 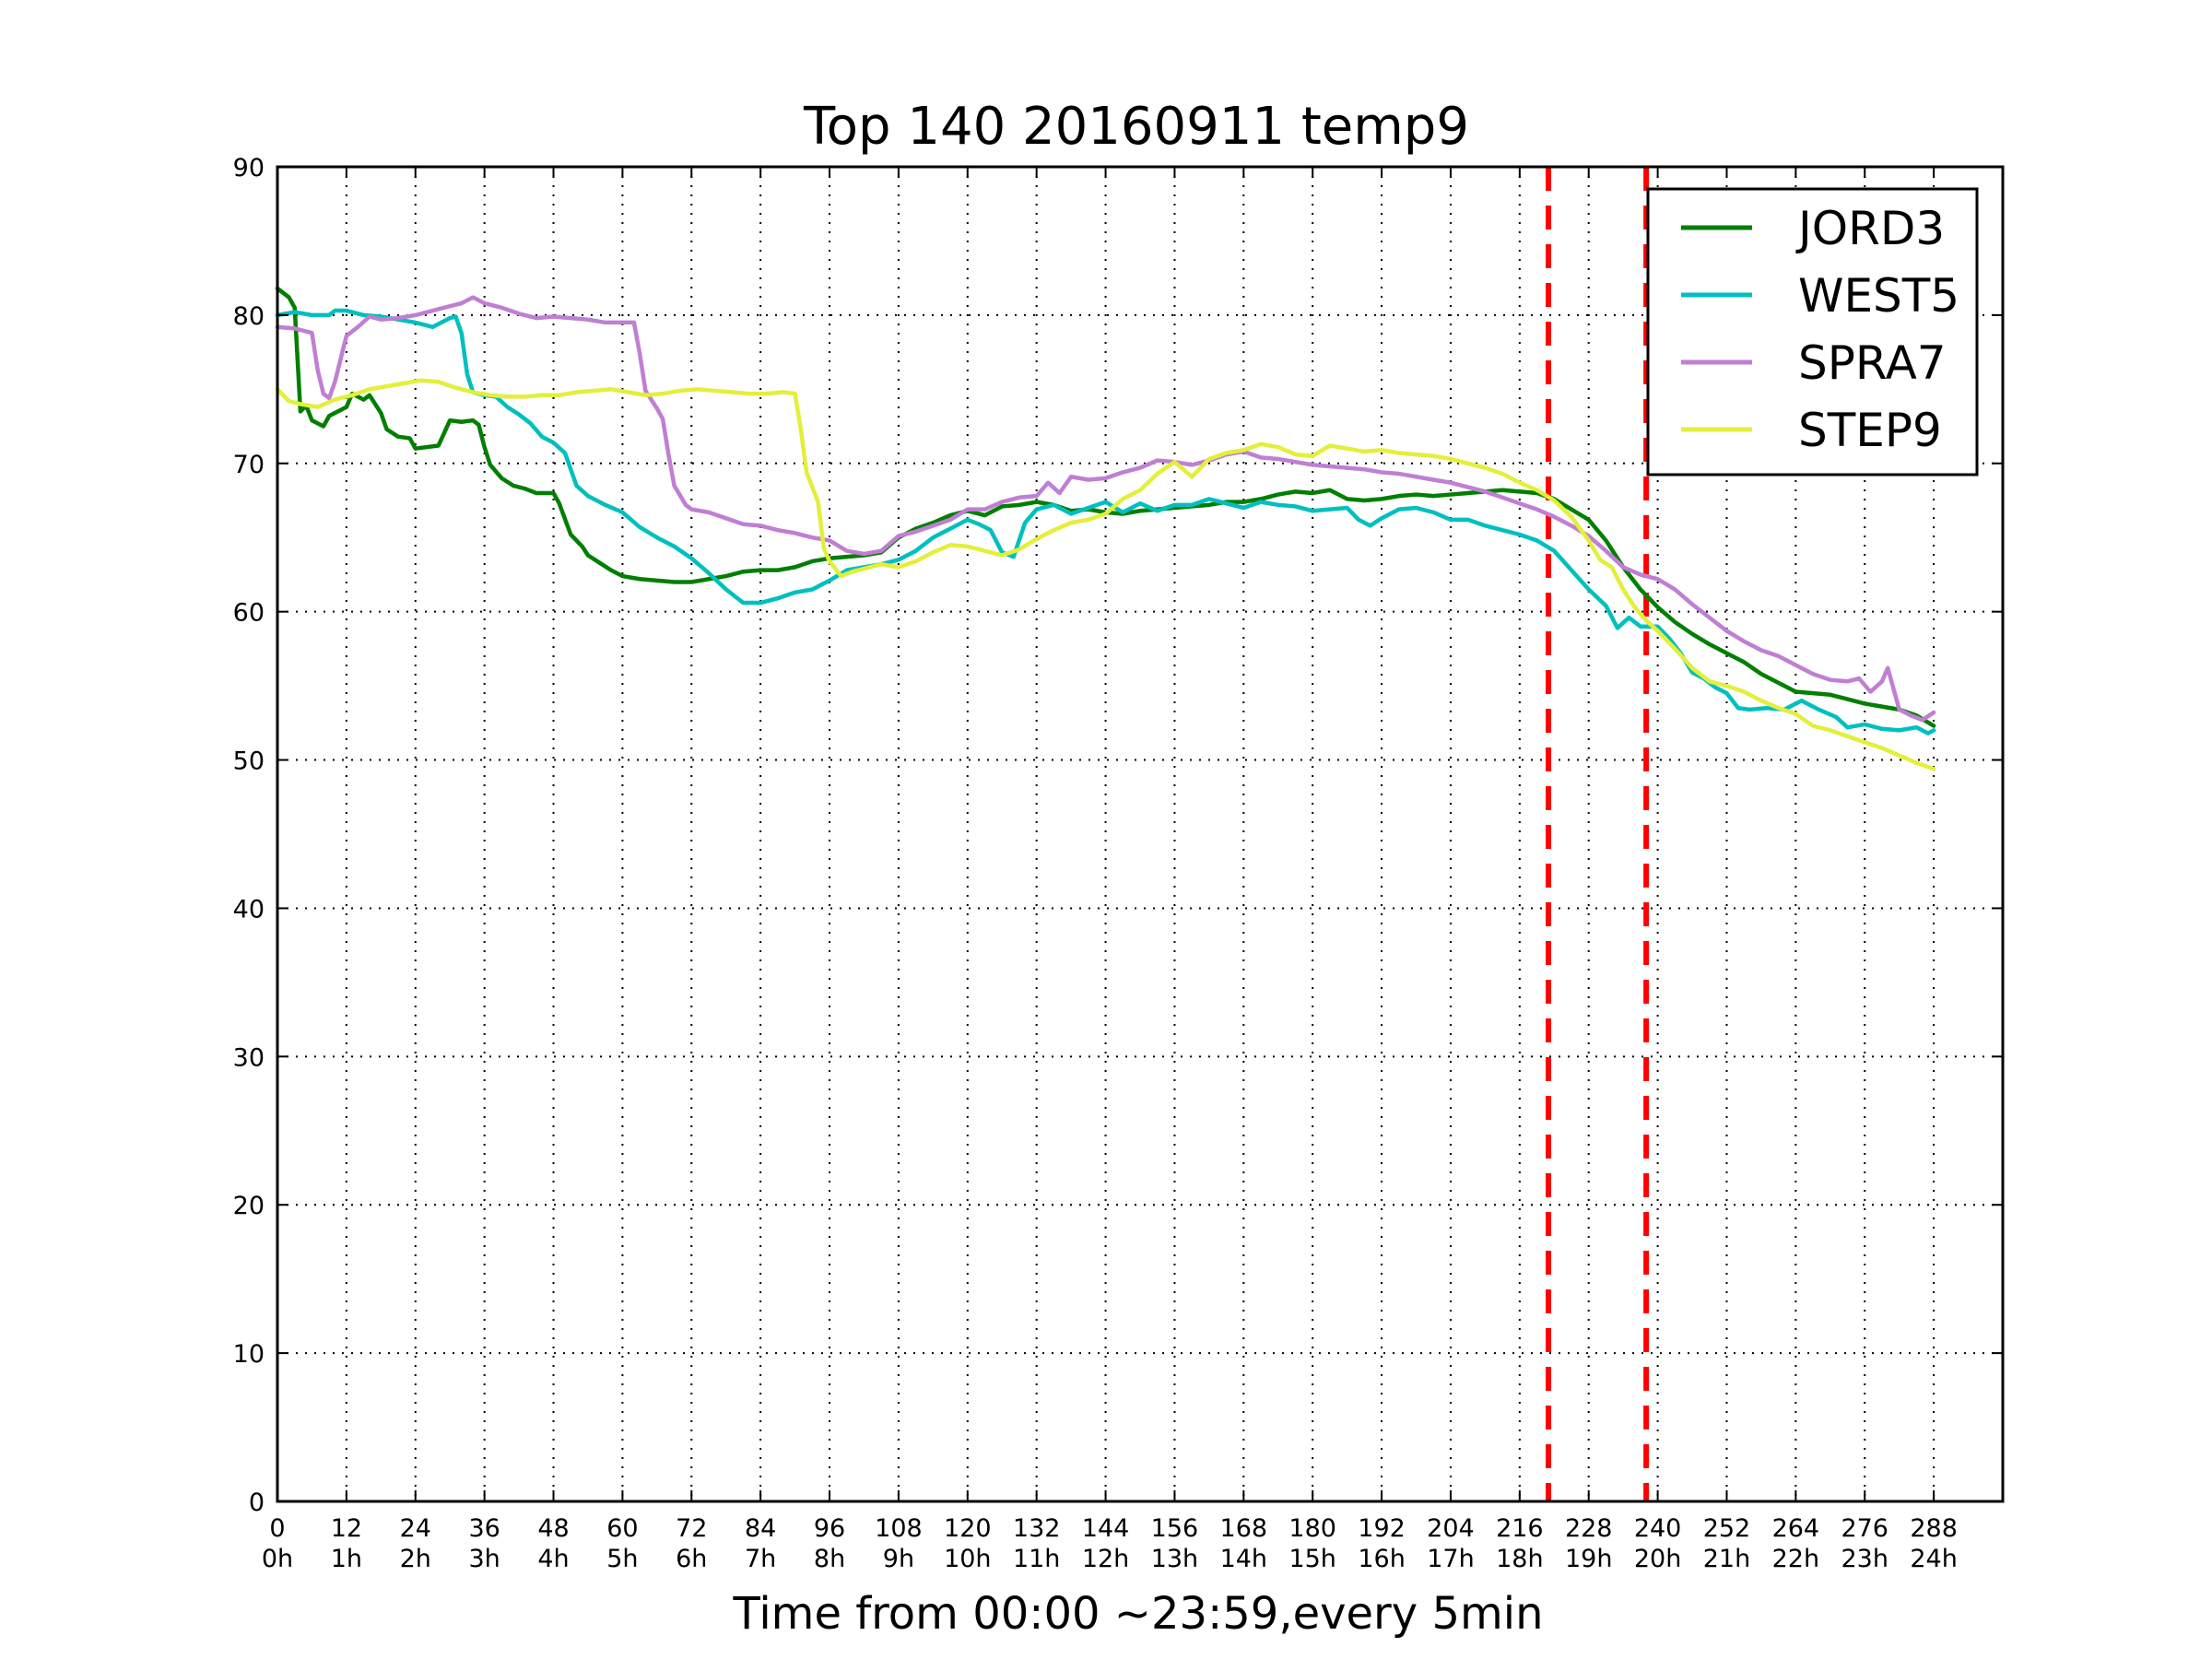 What do you see at coordinates (1878, 296) in the screenshot?
I see `legend-label-west5: WEST5` at bounding box center [1878, 296].